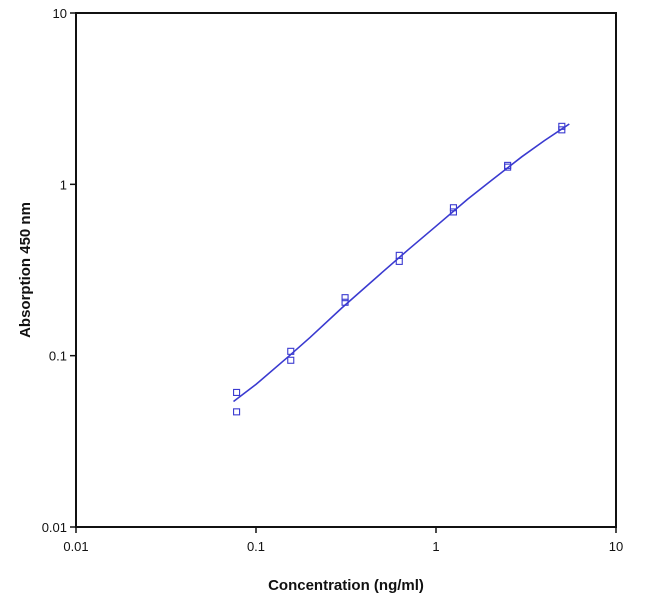 This screenshot has height=609, width=650. Describe the element at coordinates (616, 546) in the screenshot. I see `x-tick-label: 10` at that location.